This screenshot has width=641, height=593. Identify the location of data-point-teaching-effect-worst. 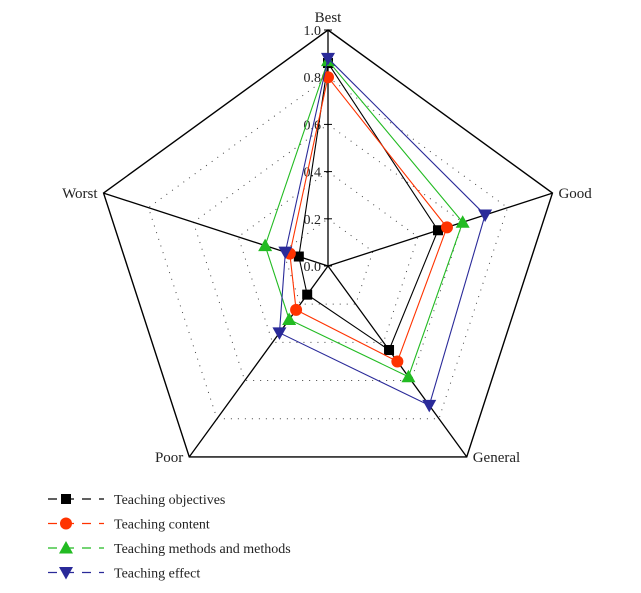
(285, 253).